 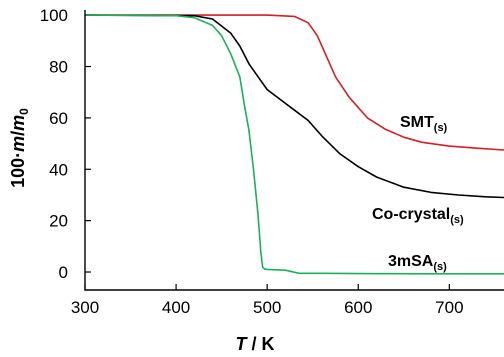 I want to click on x-tick-label-700: 700, so click(x=449, y=307).